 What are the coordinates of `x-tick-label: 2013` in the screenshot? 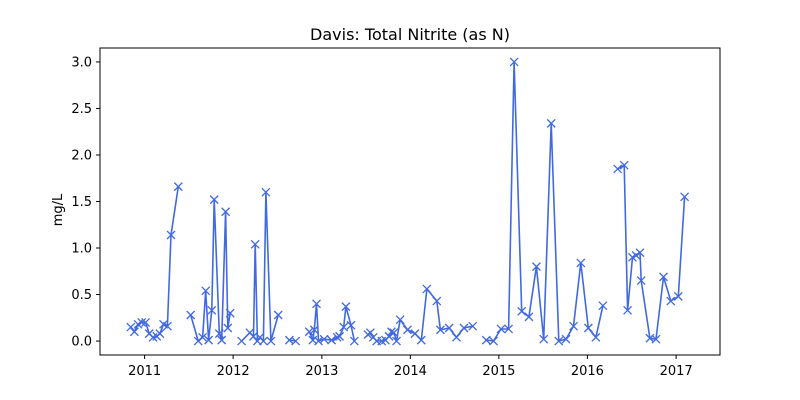 It's located at (321, 371).